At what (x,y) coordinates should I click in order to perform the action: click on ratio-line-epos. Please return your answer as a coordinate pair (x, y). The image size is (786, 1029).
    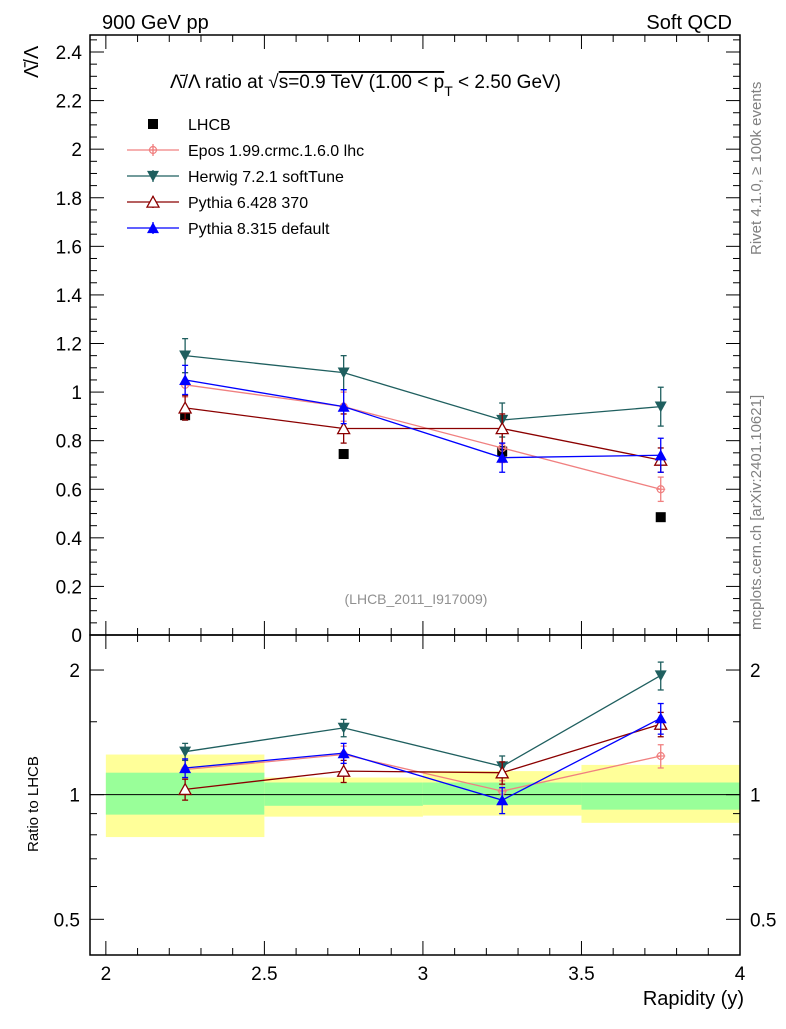
    Looking at the image, I should click on (423, 772).